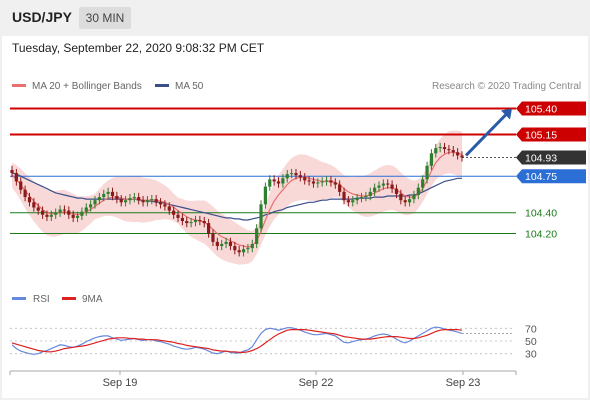 The image size is (590, 400). I want to click on copyright-text: Research © 2020 Trading Central, so click(507, 86).